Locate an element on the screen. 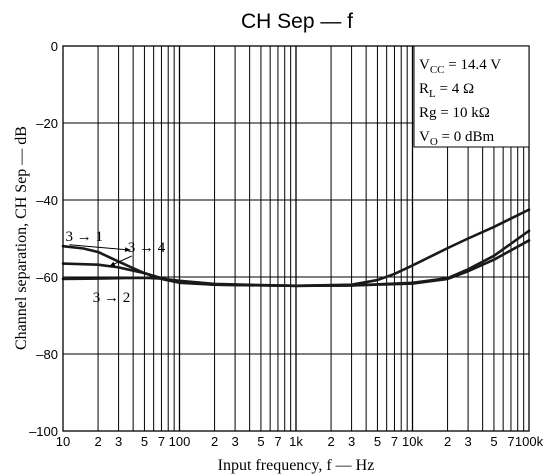 The image size is (555, 476). series-annotation: 3 → 4 is located at coordinates (147, 248).